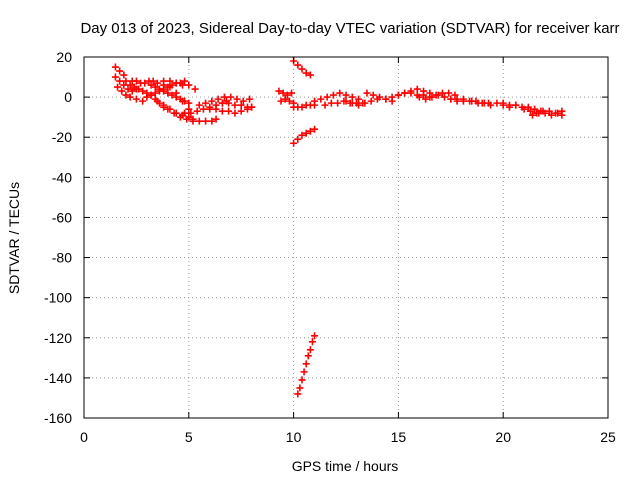  I want to click on x-tick-label: 0, so click(84, 437).